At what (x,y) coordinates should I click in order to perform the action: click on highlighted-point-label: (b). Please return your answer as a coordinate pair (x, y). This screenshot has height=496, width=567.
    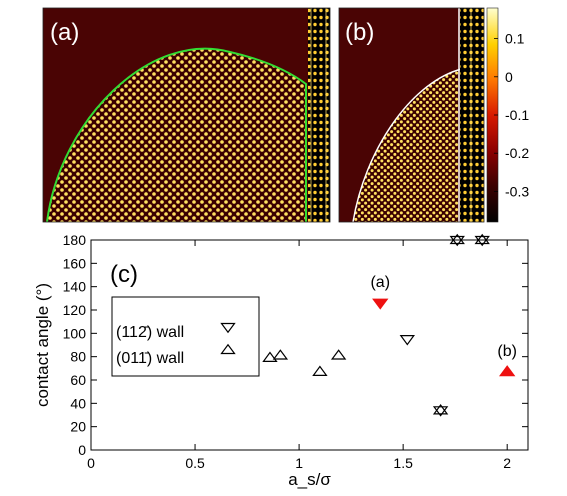
    Looking at the image, I should click on (507, 351).